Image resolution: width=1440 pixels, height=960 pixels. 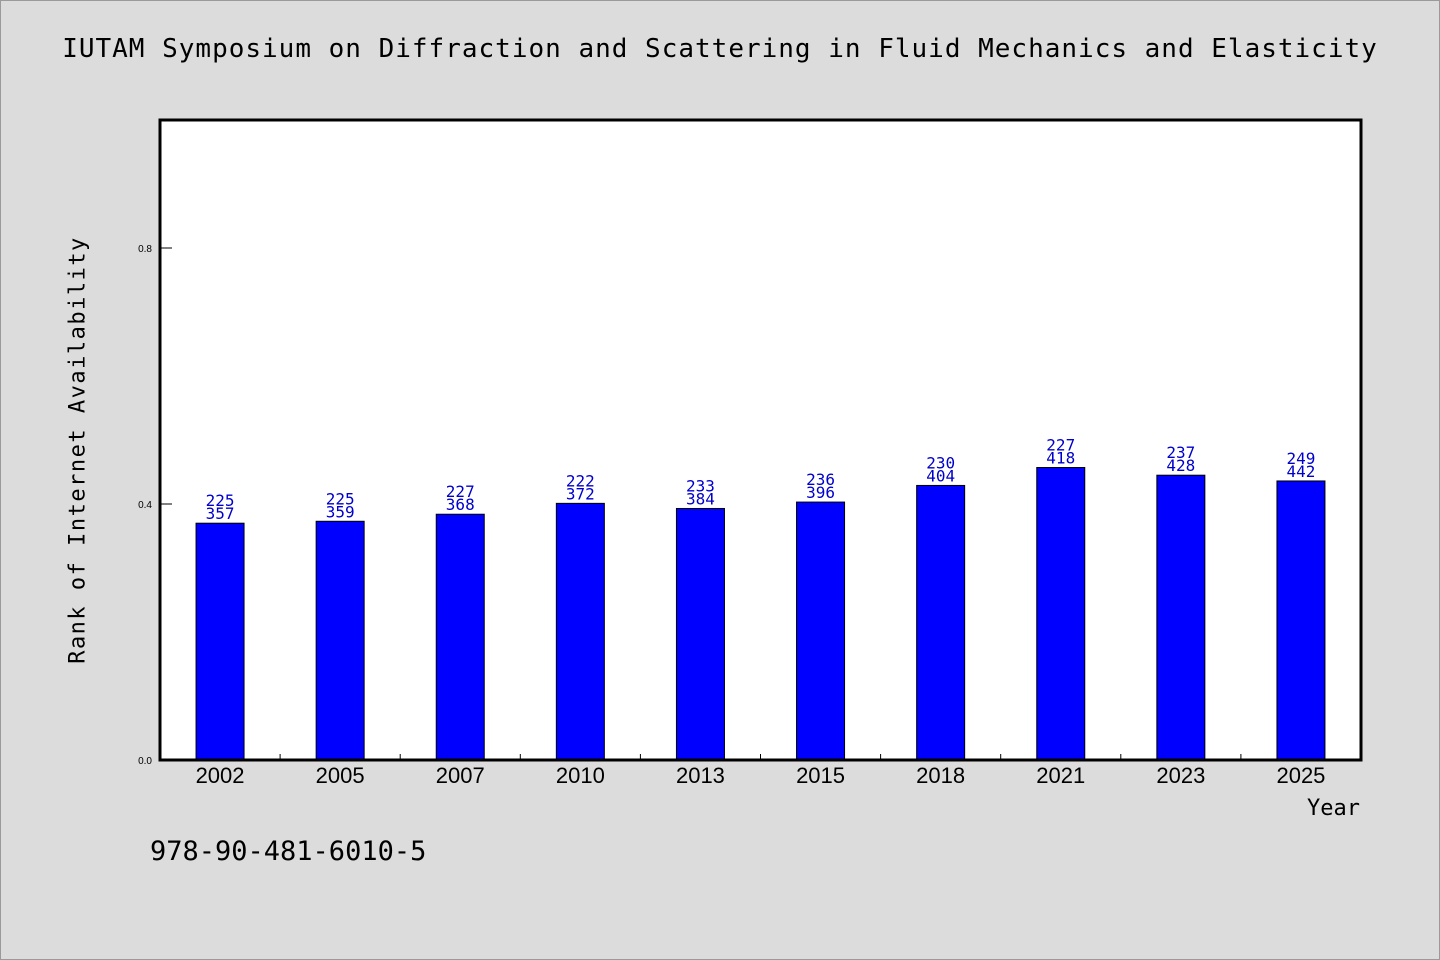 I want to click on bar-label-top-2010: 222, so click(x=580, y=480).